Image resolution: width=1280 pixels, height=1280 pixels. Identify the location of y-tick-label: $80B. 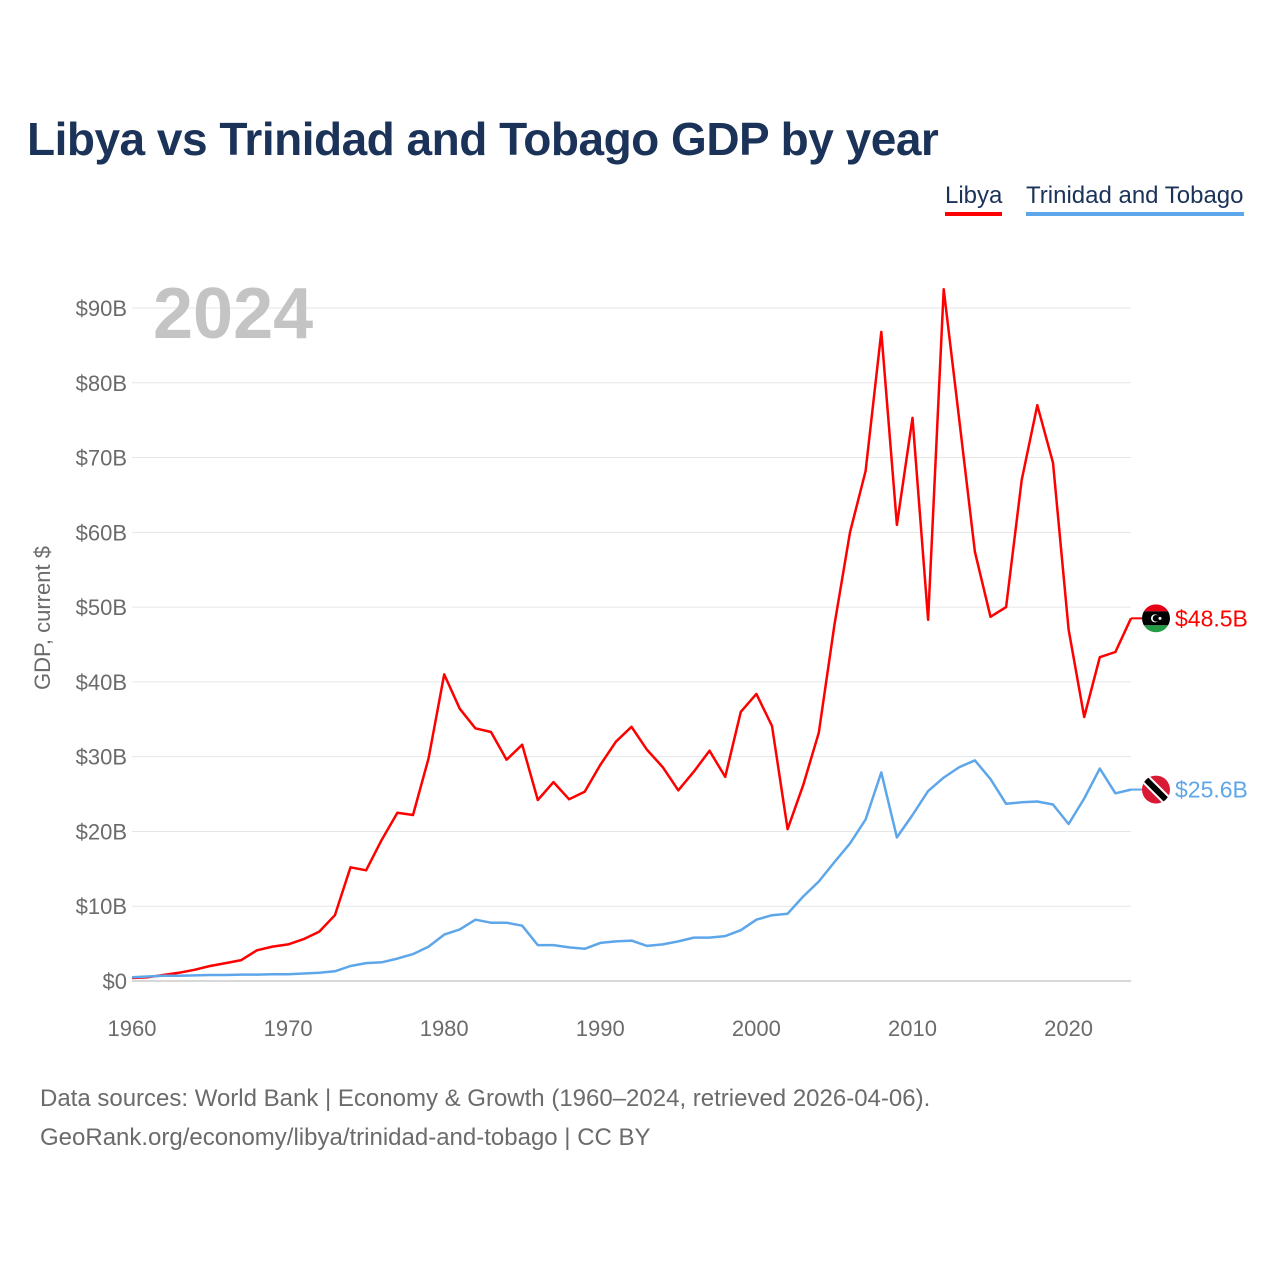
(101, 383).